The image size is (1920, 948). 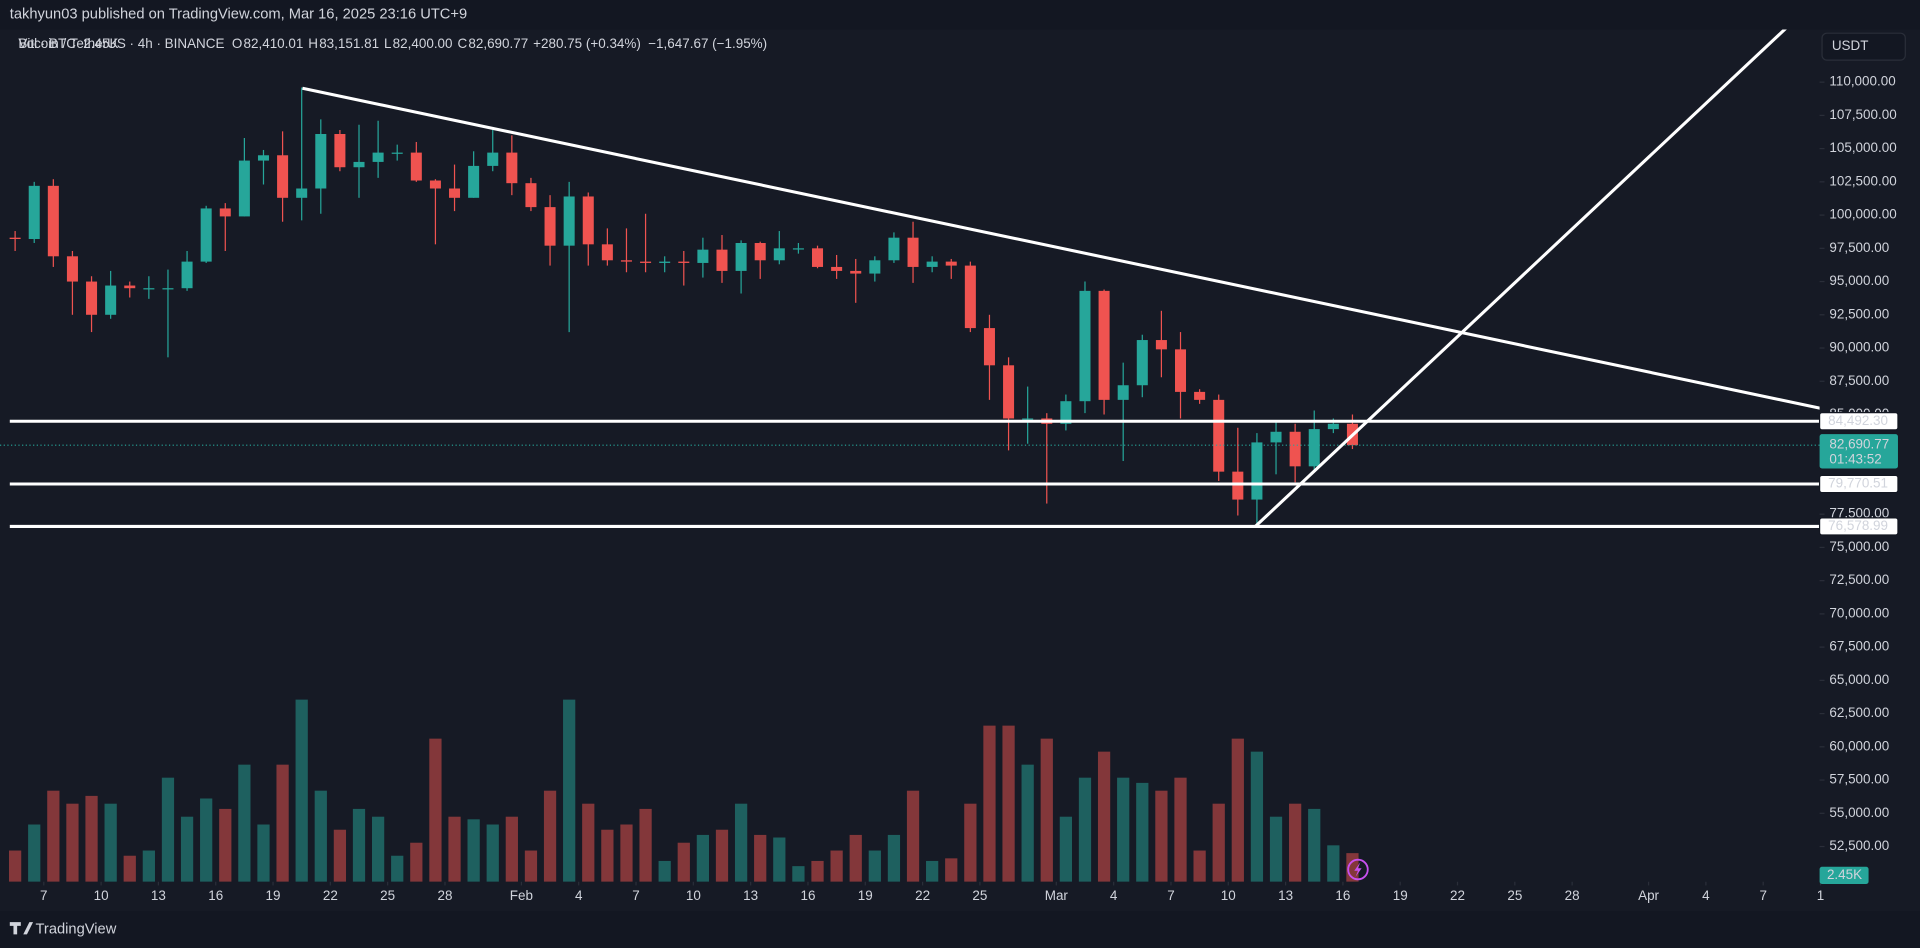 What do you see at coordinates (1858, 420) in the screenshot?
I see `level-label: 84,492.30` at bounding box center [1858, 420].